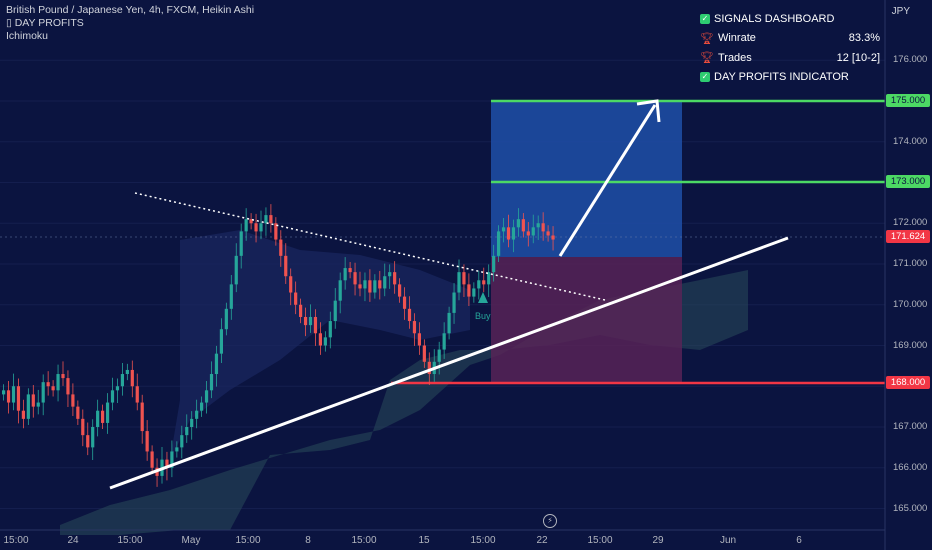 This screenshot has width=932, height=550. Describe the element at coordinates (858, 57) in the screenshot. I see `trades-value: 12 [10-2]` at that location.